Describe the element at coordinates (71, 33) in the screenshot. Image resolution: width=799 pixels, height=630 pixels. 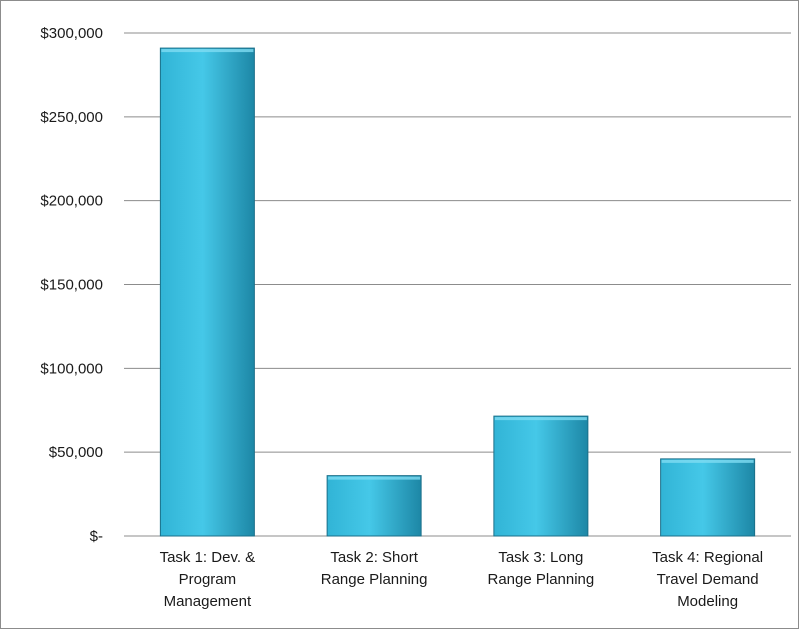
I see `y-tick-label: $300,000` at that location.